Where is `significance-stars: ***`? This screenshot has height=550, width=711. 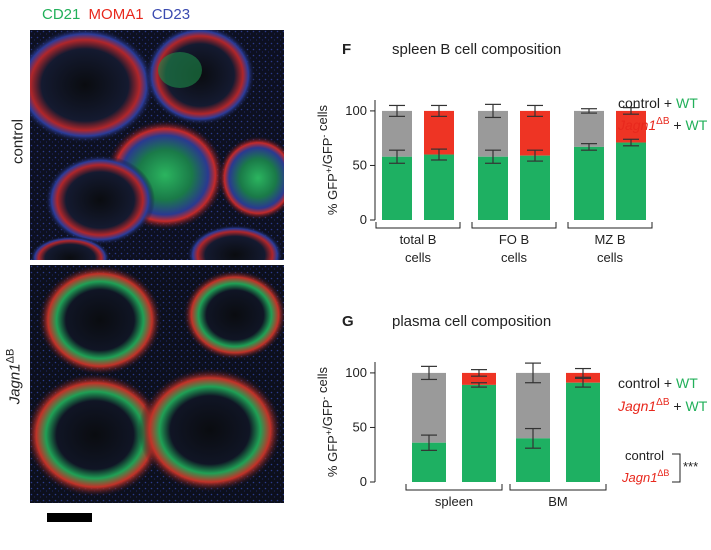
significance-stars: *** is located at coordinates (690, 466).